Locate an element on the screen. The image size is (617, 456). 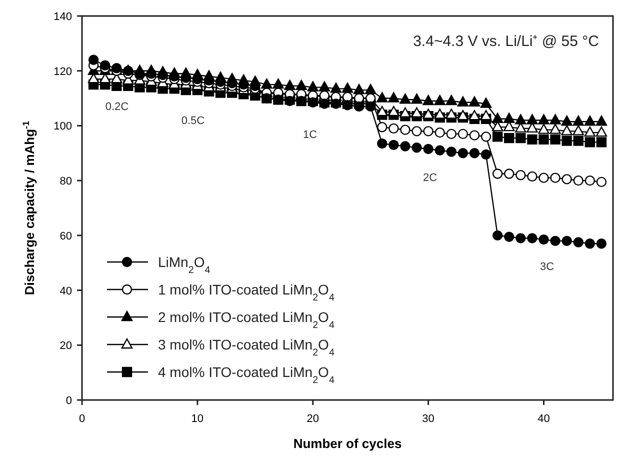
y-tick-label: 40 is located at coordinates (66, 291).